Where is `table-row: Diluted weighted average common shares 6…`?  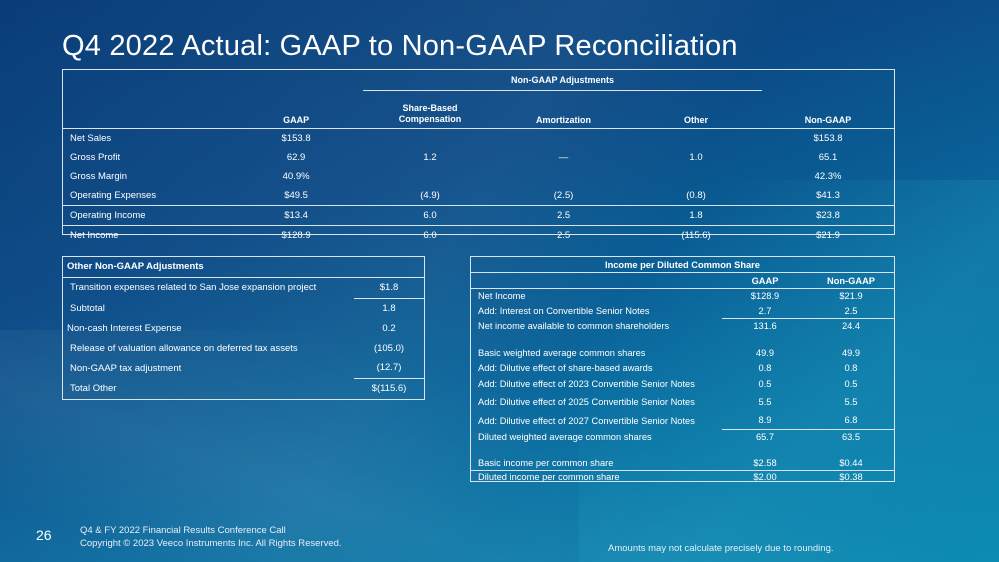
table-row: Diluted weighted average common shares 6… is located at coordinates (669, 437).